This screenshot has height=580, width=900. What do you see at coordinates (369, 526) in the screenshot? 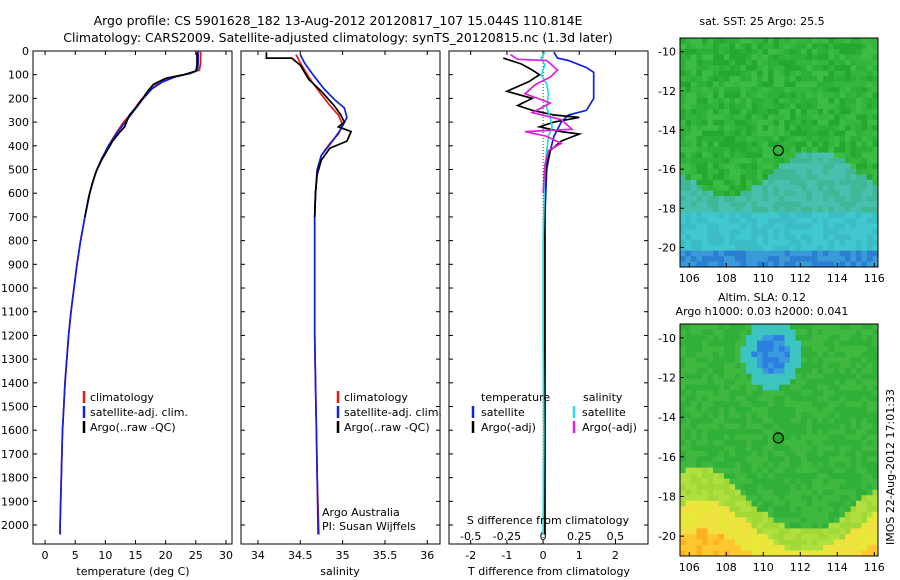
I see `credit-pi: PI: Susan Wijffels` at bounding box center [369, 526].